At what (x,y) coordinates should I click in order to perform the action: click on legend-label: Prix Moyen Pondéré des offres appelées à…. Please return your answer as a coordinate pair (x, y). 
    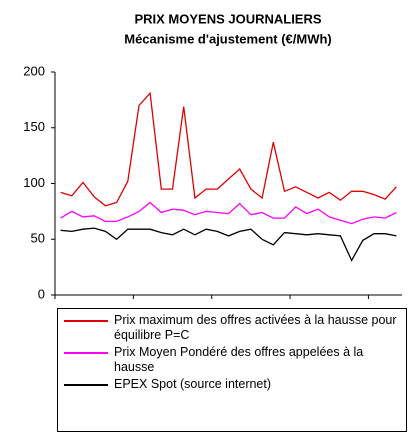
    Looking at the image, I should click on (239, 359).